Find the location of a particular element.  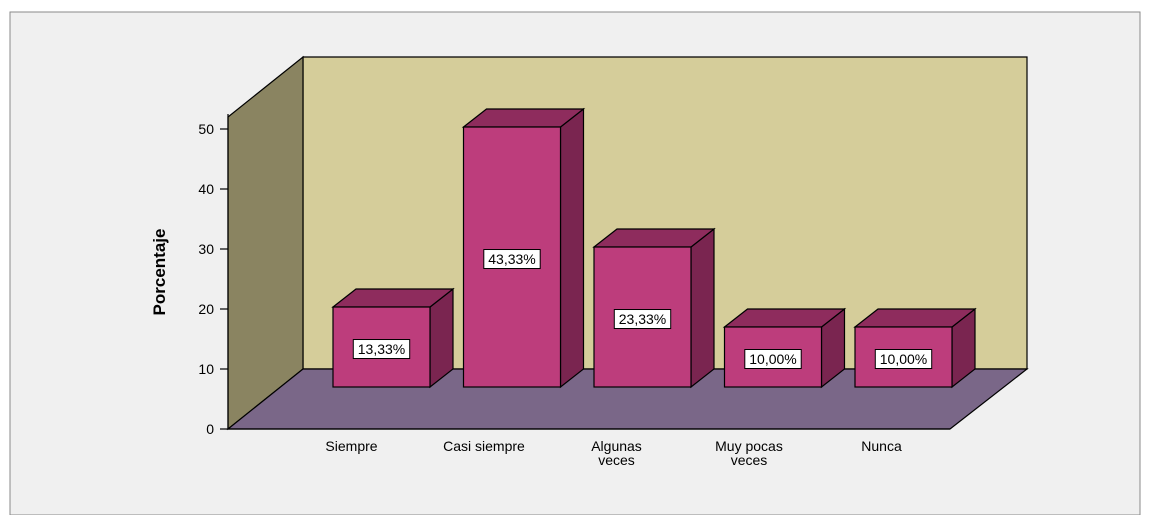

data-label: 23,33% is located at coordinates (642, 319).